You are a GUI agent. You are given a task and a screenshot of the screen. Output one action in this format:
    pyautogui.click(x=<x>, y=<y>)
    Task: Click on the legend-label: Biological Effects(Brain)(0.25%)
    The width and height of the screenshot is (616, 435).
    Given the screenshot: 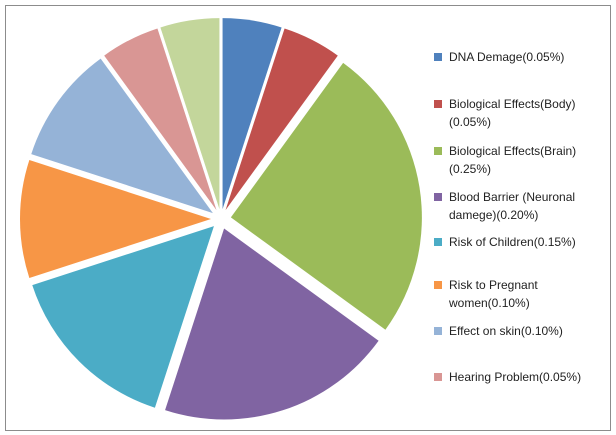 What is the action you would take?
    pyautogui.click(x=513, y=160)
    